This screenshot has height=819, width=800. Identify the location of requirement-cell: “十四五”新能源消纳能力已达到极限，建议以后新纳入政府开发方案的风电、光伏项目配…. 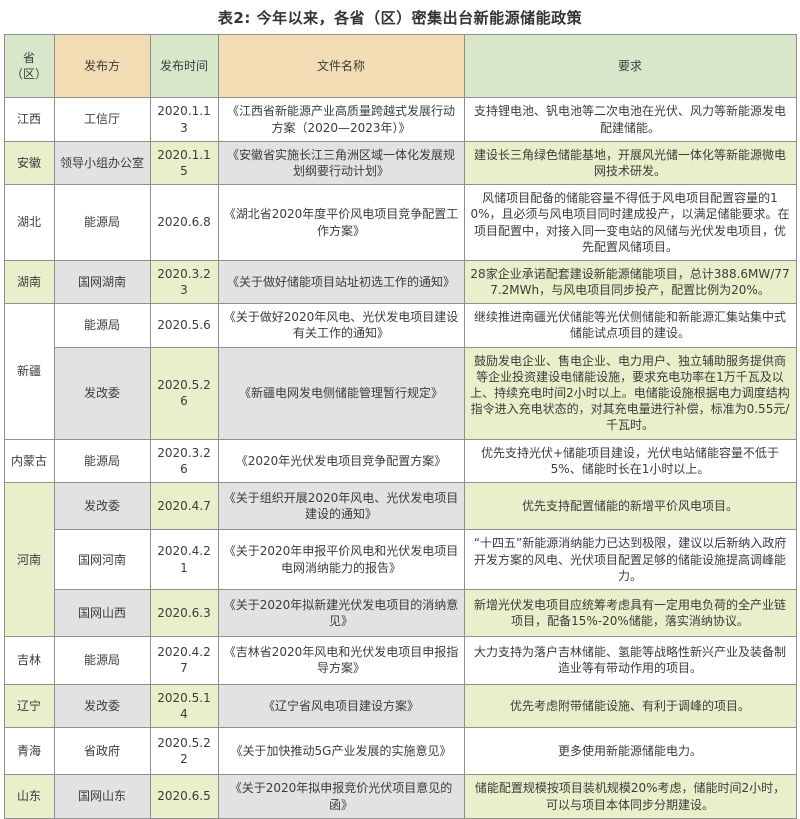
(630, 559).